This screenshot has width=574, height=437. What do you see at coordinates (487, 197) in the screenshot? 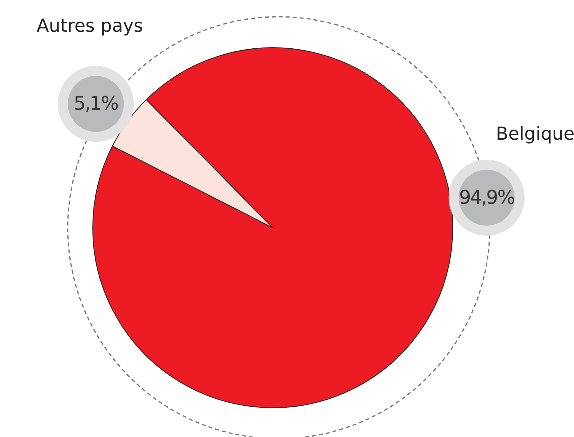
I see `data-label: 94,9%` at bounding box center [487, 197].